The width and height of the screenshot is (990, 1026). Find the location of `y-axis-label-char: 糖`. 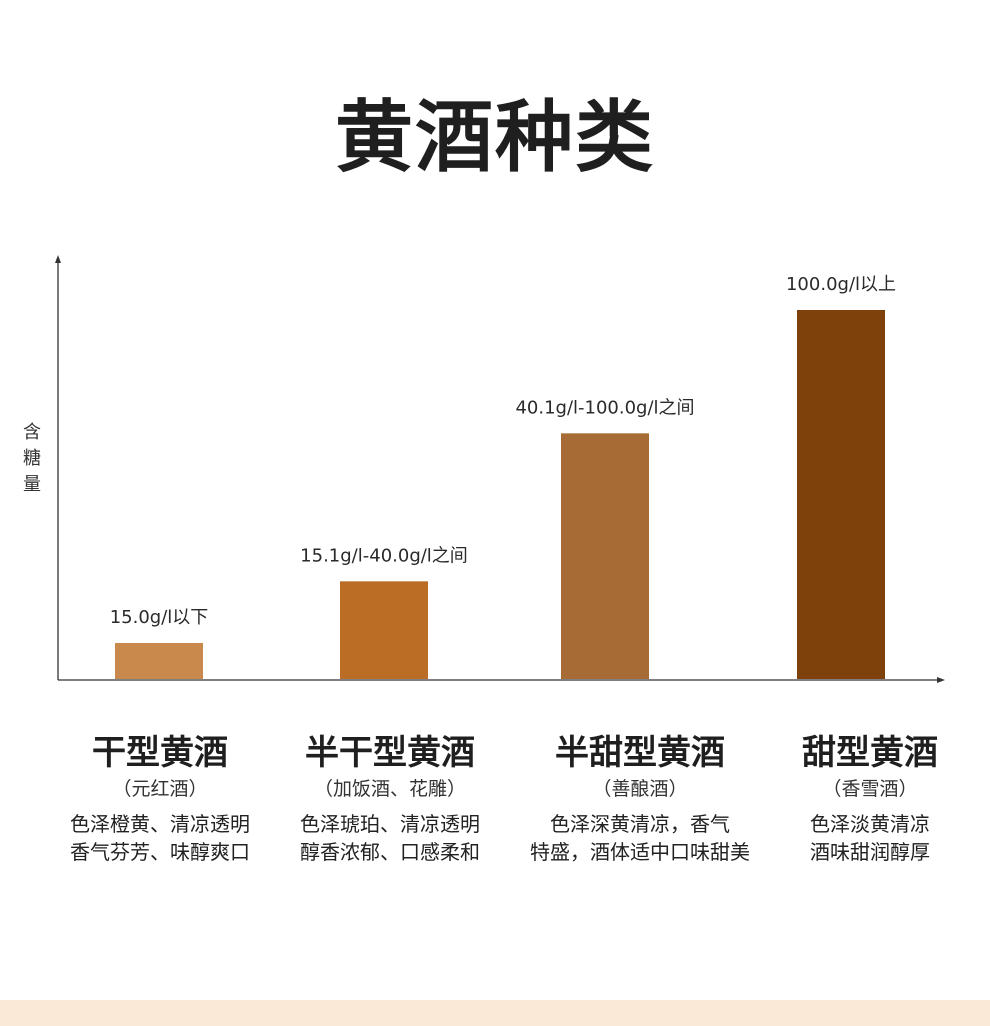

y-axis-label-char: 糖 is located at coordinates (32, 458).